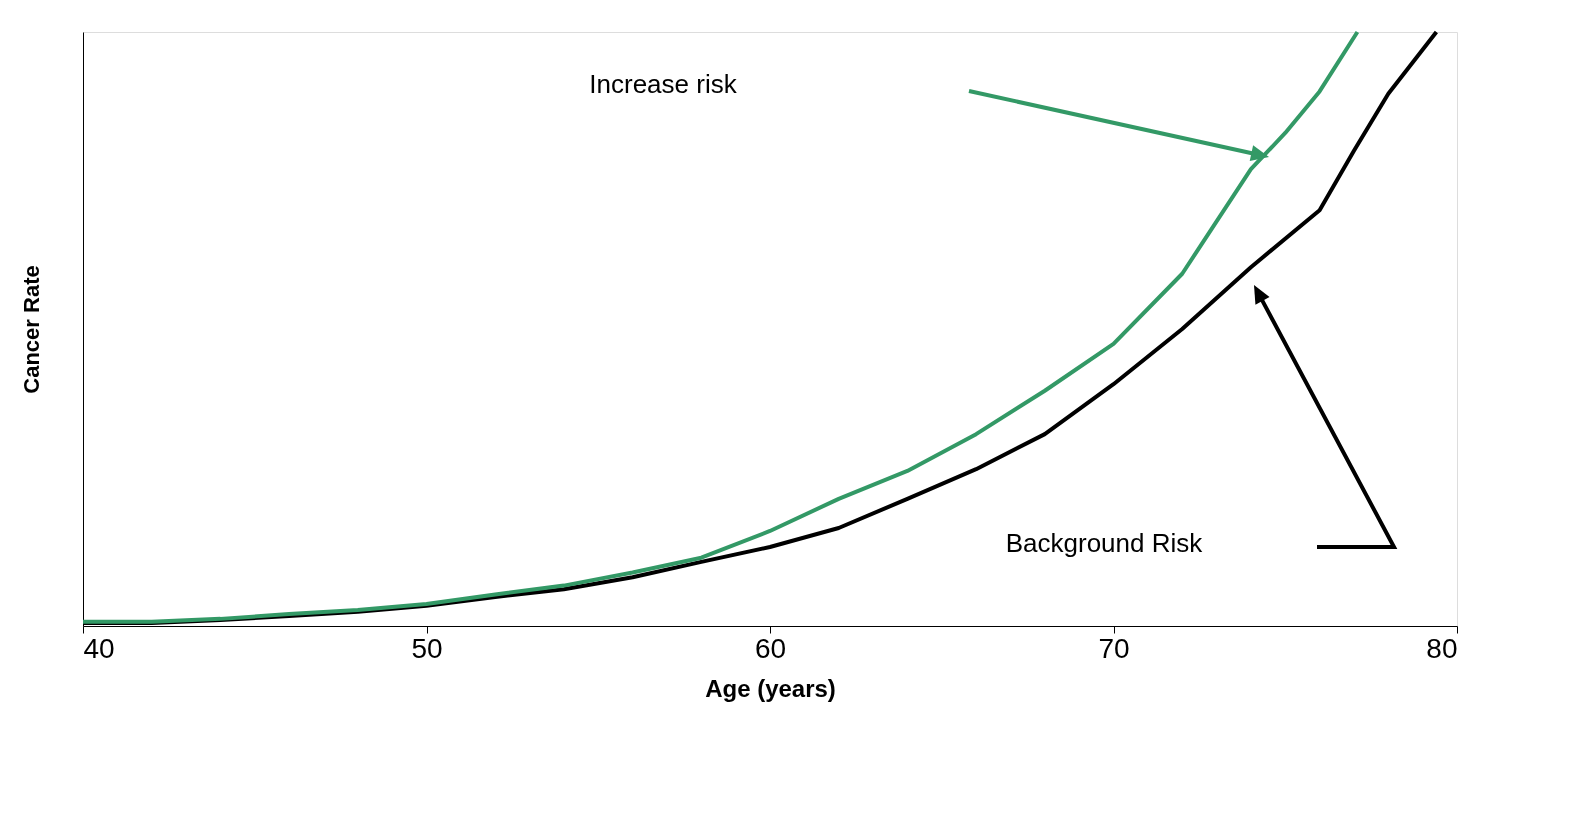 The width and height of the screenshot is (1581, 824). I want to click on x-axis-title: Age (years), so click(770, 688).